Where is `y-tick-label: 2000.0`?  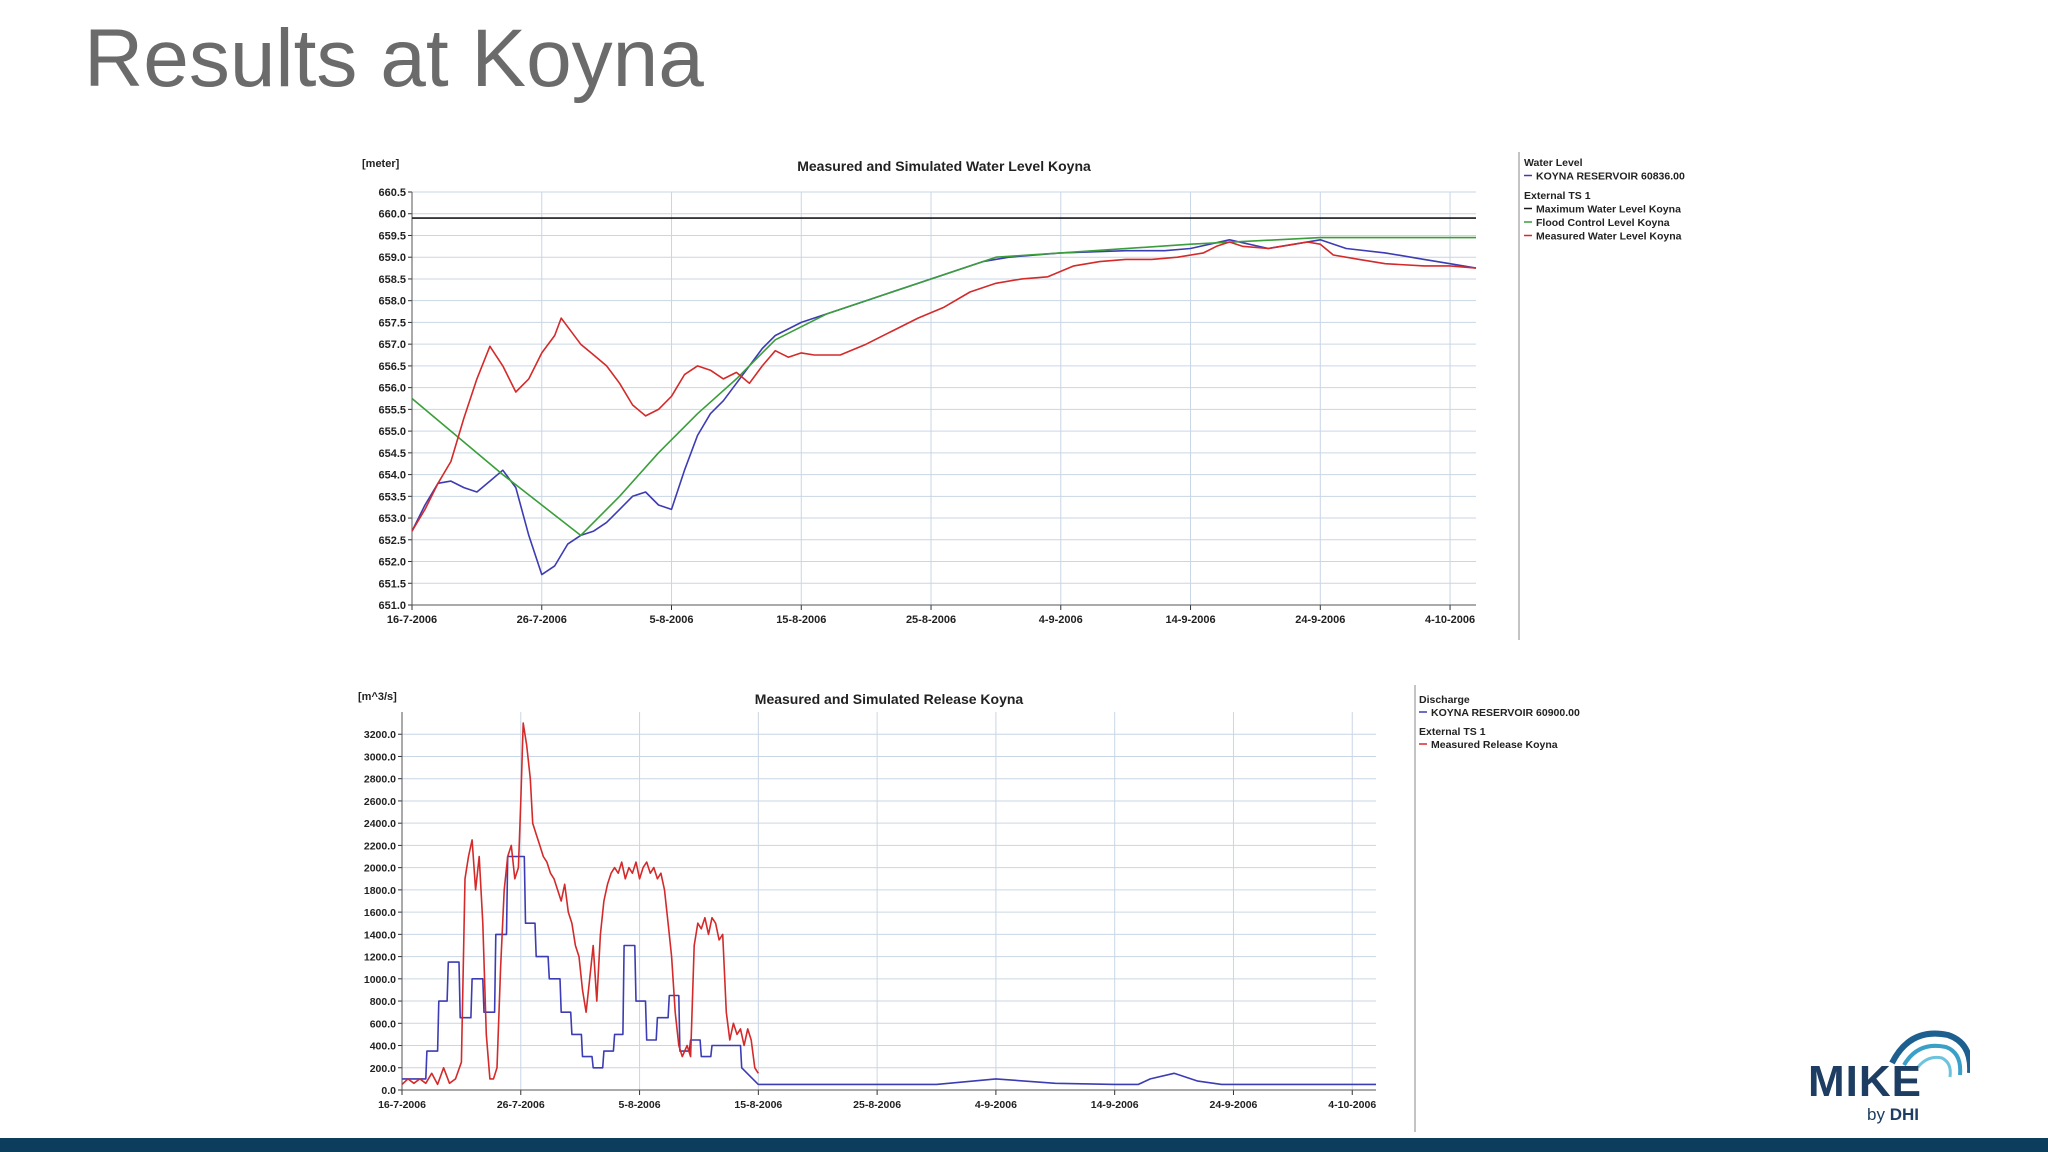 y-tick-label: 2000.0 is located at coordinates (380, 869).